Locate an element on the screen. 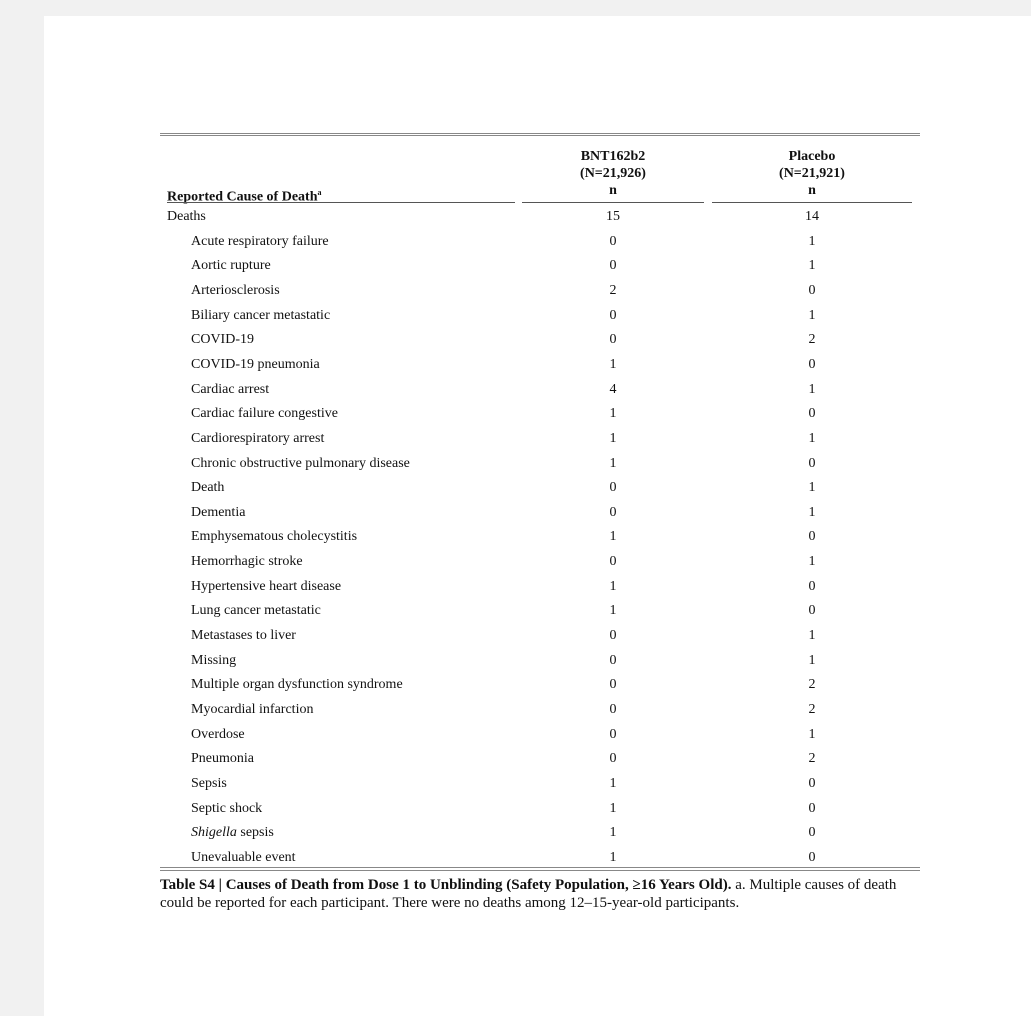 The height and width of the screenshot is (1016, 1031). table-row: COVID-19 pneumonia 1 0 is located at coordinates (540, 365).